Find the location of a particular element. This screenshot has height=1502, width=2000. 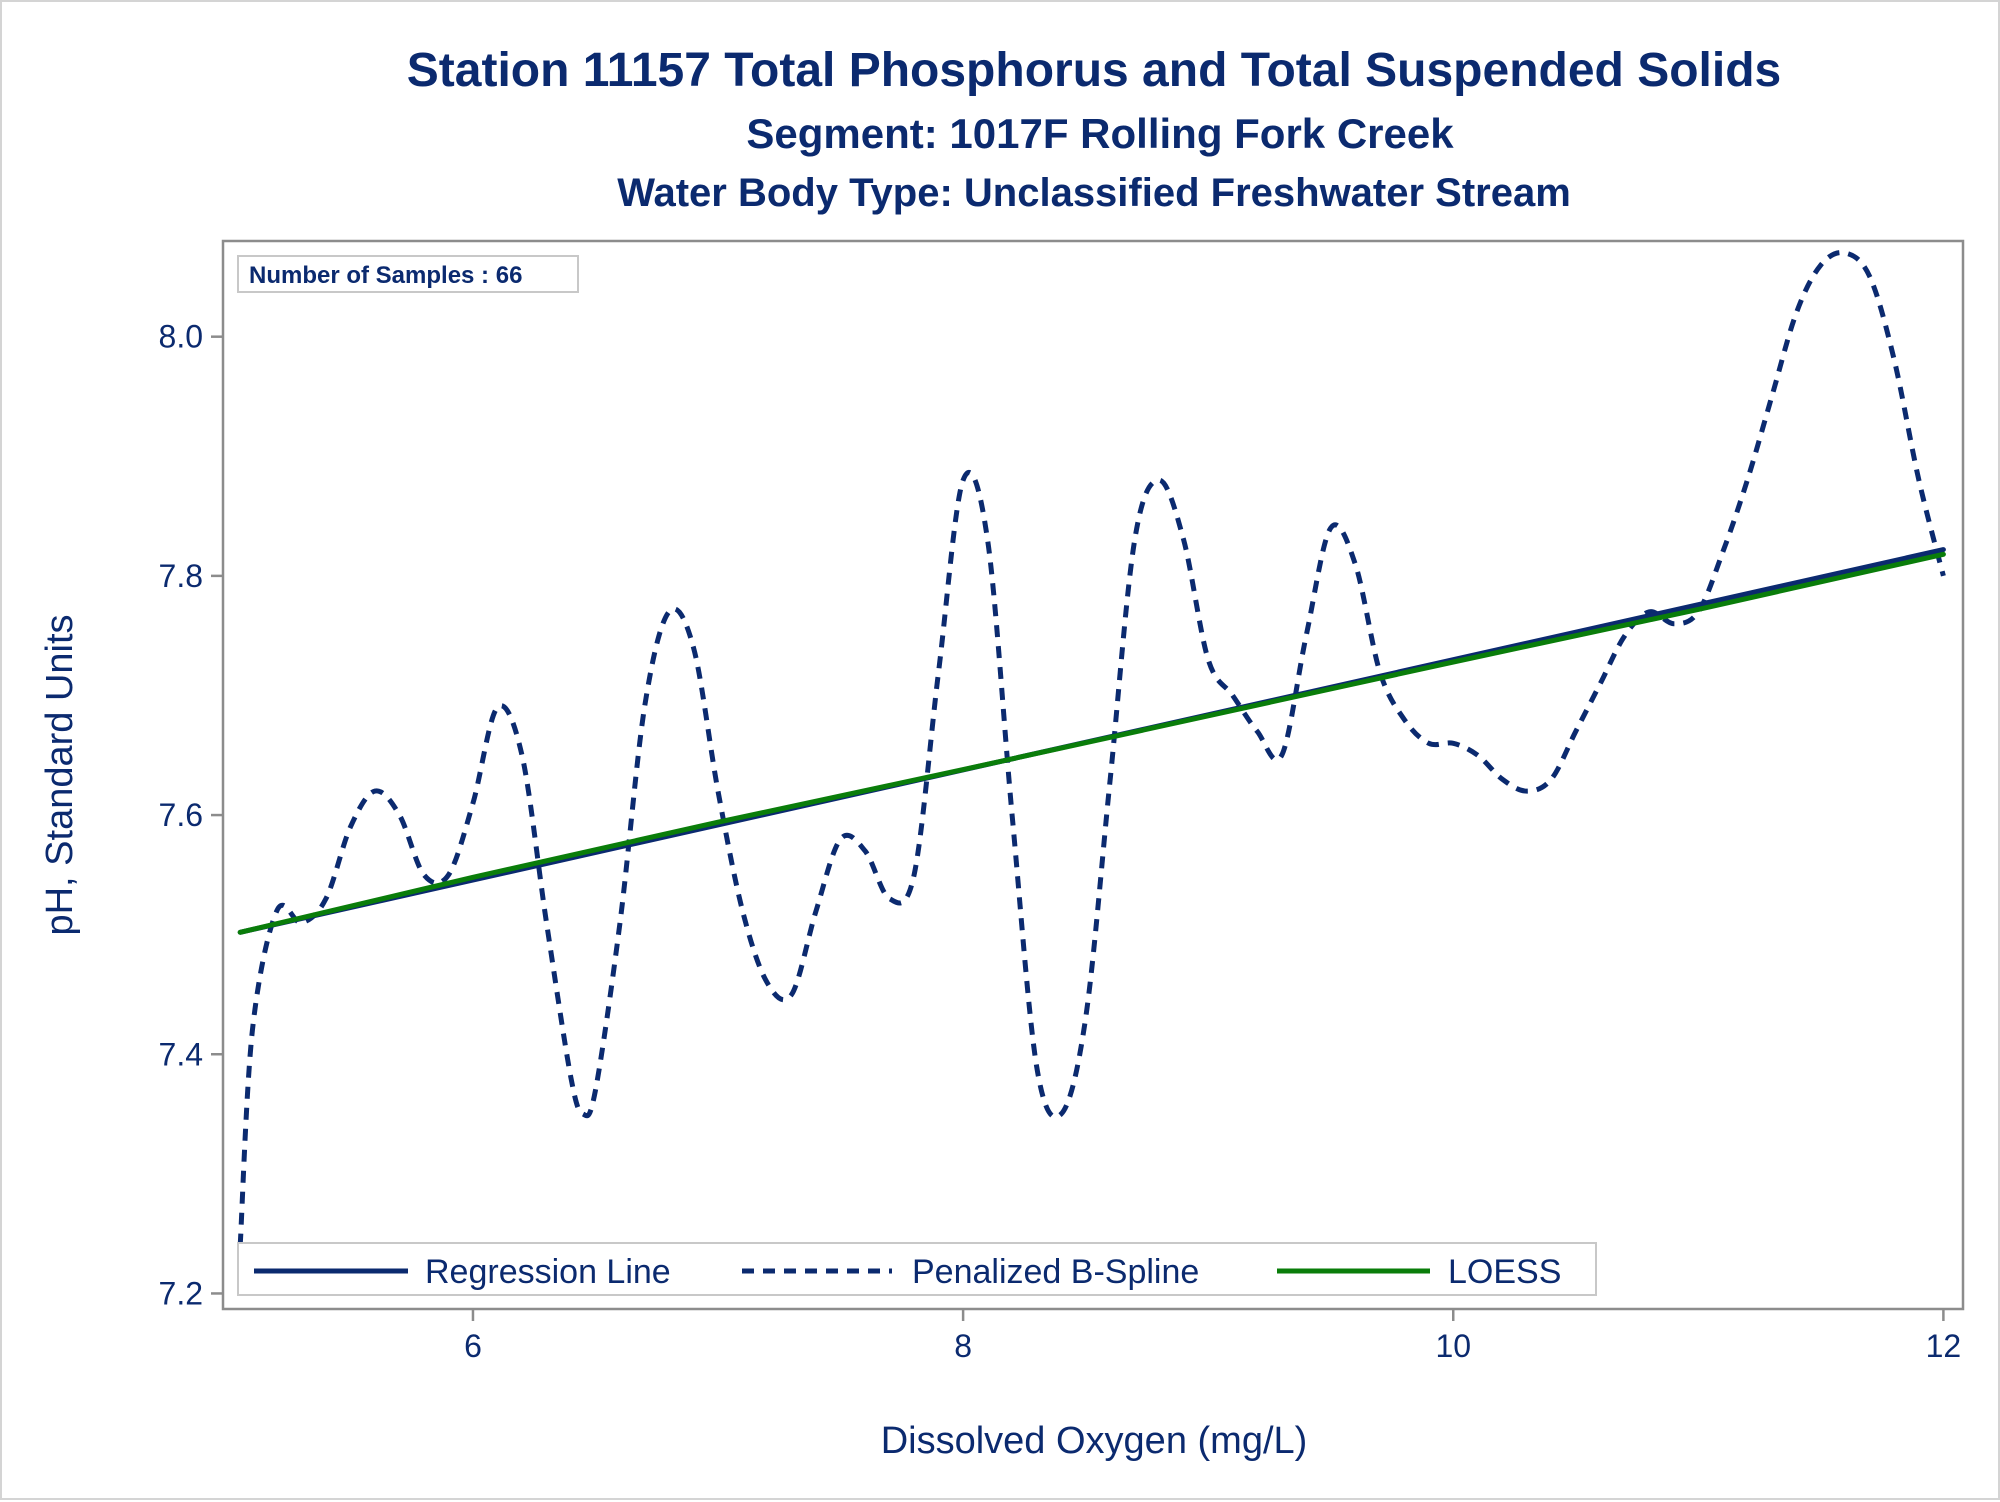

legend-label-regression: Regression Line is located at coordinates (548, 1272).